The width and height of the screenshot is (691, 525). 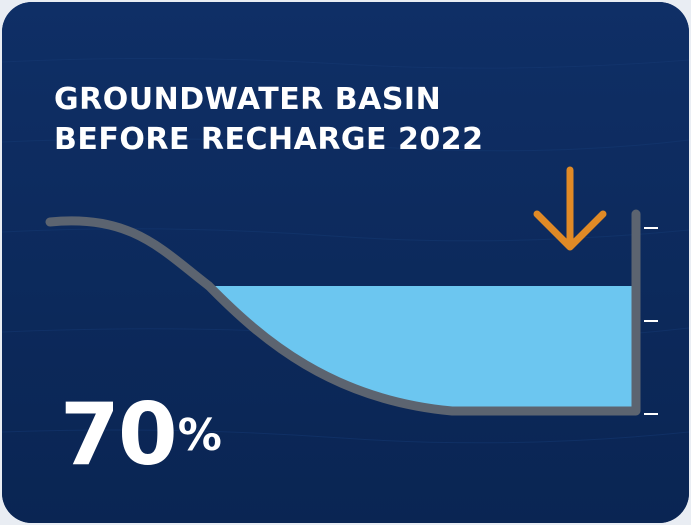 I want to click on level-percentage-sign: %, so click(x=199, y=435).